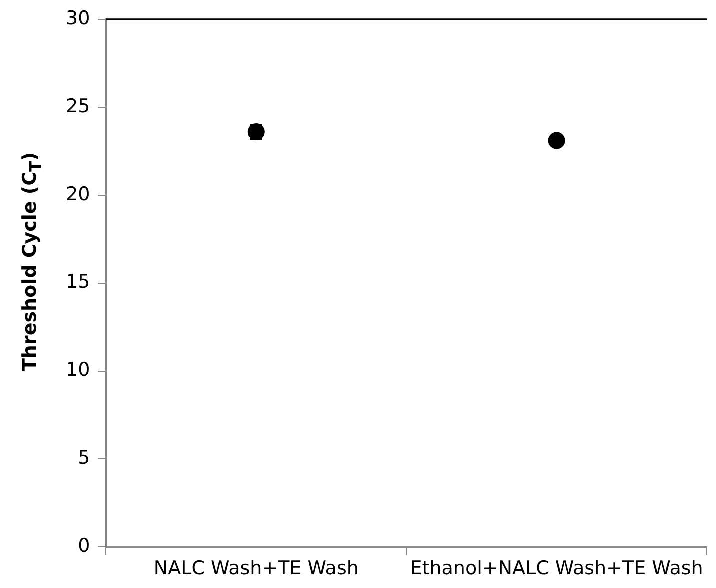 The height and width of the screenshot is (588, 716). What do you see at coordinates (84, 458) in the screenshot?
I see `y-tick-label: 5` at bounding box center [84, 458].